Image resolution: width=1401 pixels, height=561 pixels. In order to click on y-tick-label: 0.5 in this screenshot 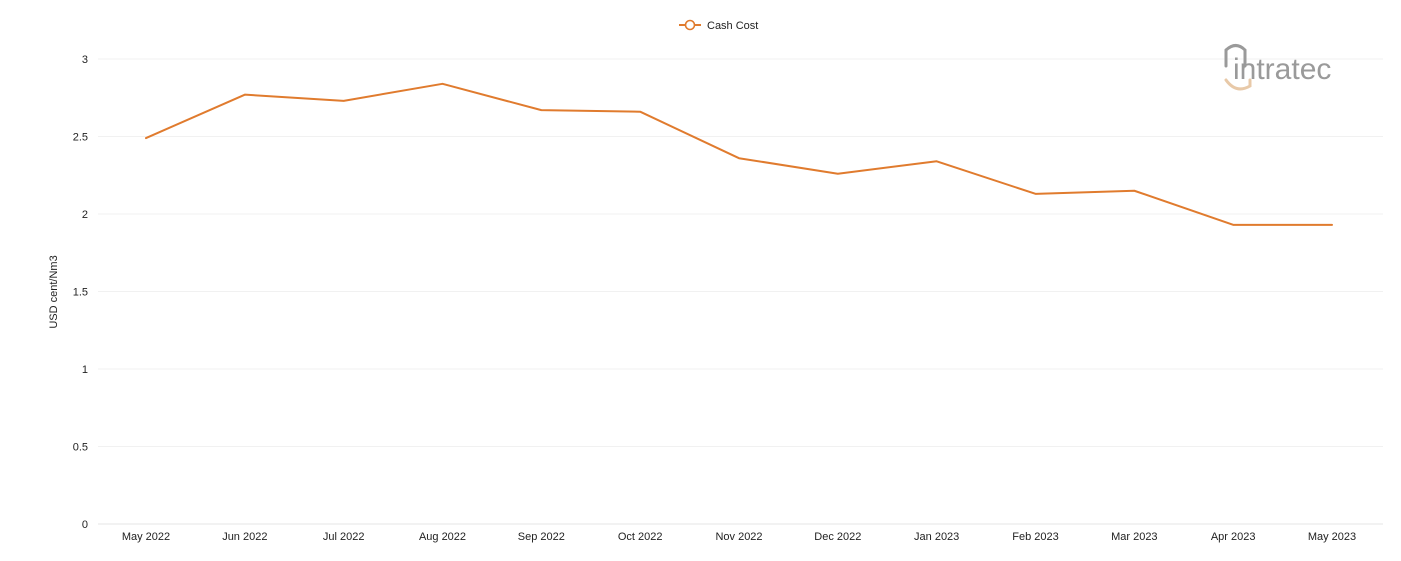, I will do `click(80, 448)`.